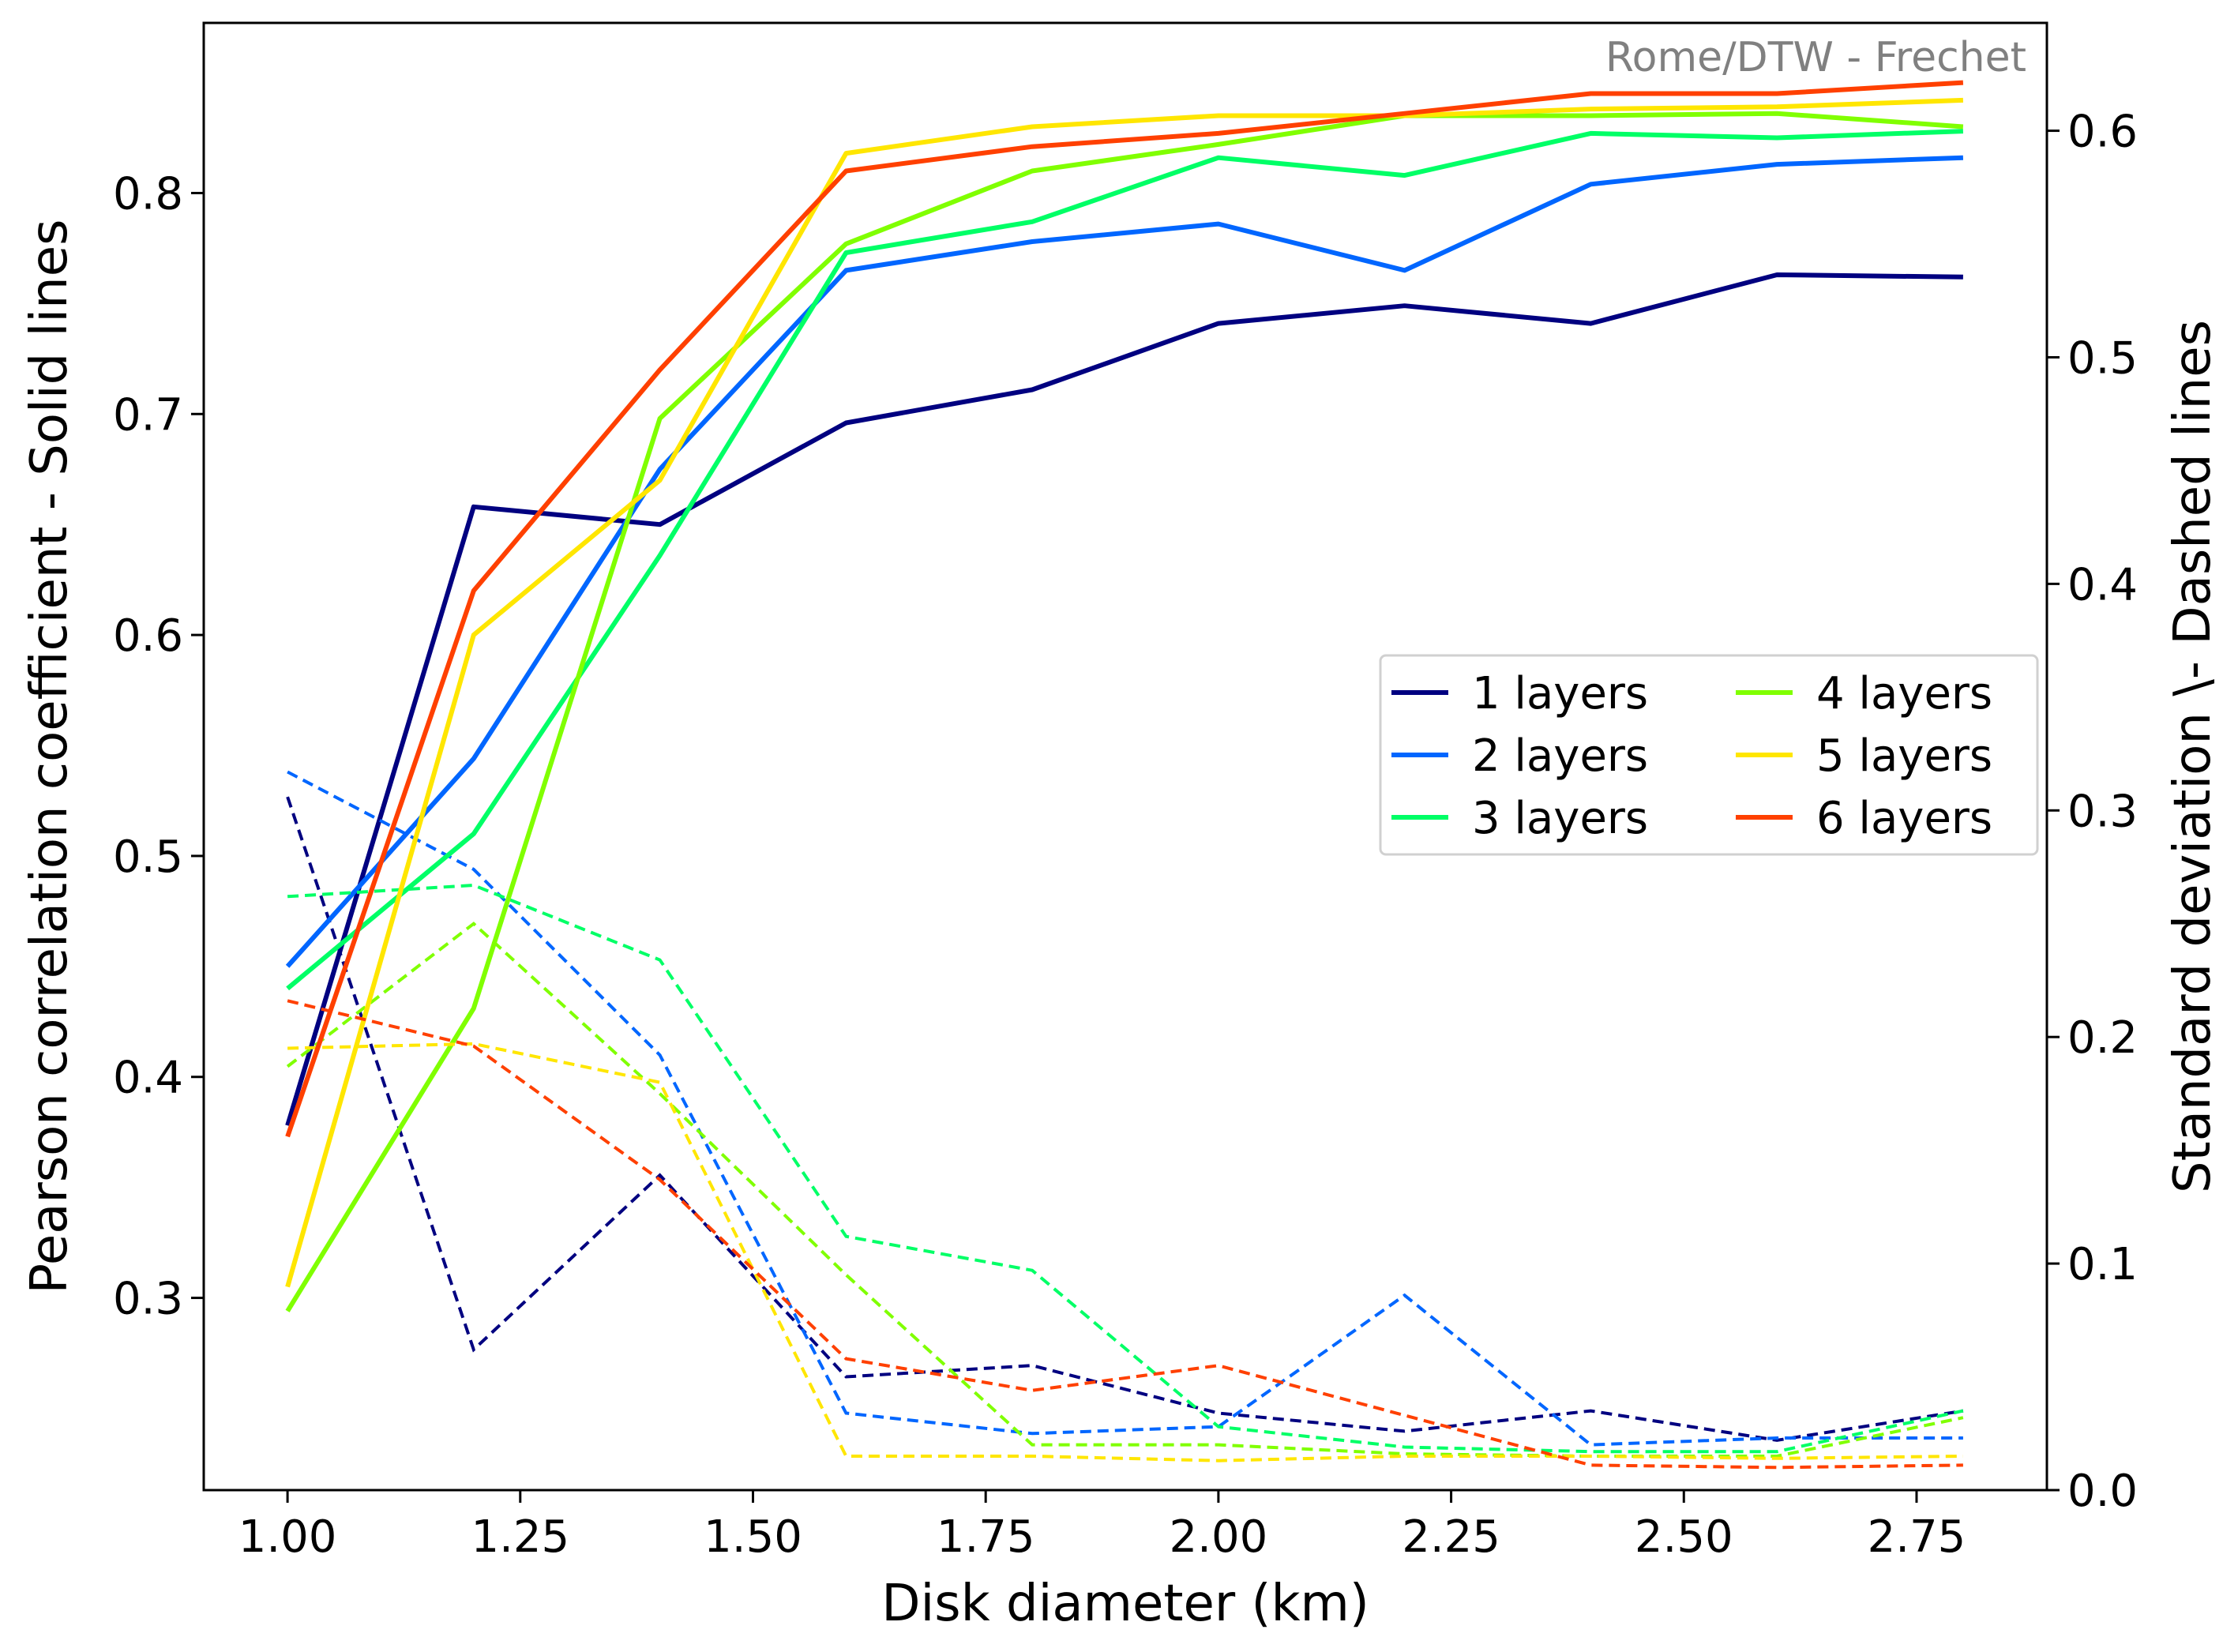 Image resolution: width=2238 pixels, height=1652 pixels. What do you see at coordinates (148, 194) in the screenshot?
I see `y-tick-label: 0.8` at bounding box center [148, 194].